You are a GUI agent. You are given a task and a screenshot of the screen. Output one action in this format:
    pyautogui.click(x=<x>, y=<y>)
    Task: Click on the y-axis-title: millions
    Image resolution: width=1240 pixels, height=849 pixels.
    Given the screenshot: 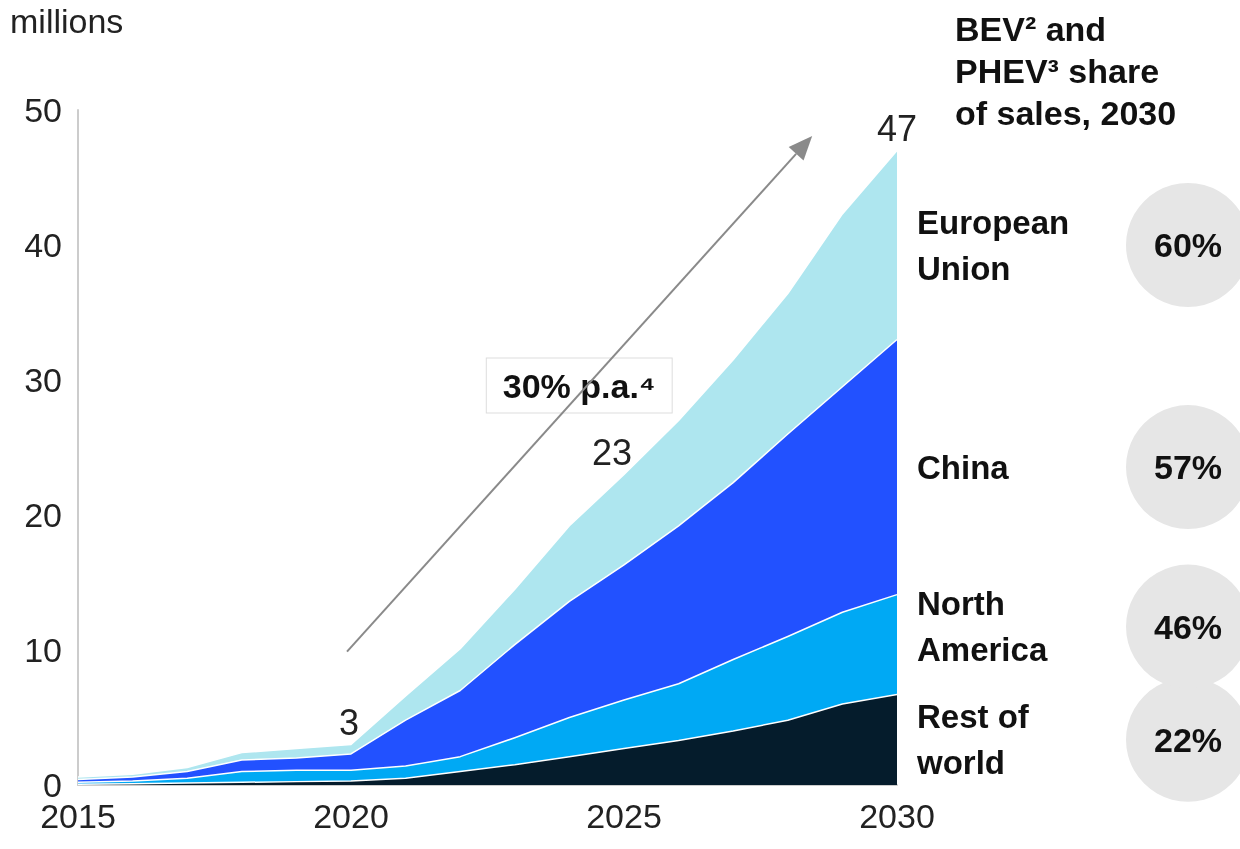 What is the action you would take?
    pyautogui.click(x=67, y=21)
    